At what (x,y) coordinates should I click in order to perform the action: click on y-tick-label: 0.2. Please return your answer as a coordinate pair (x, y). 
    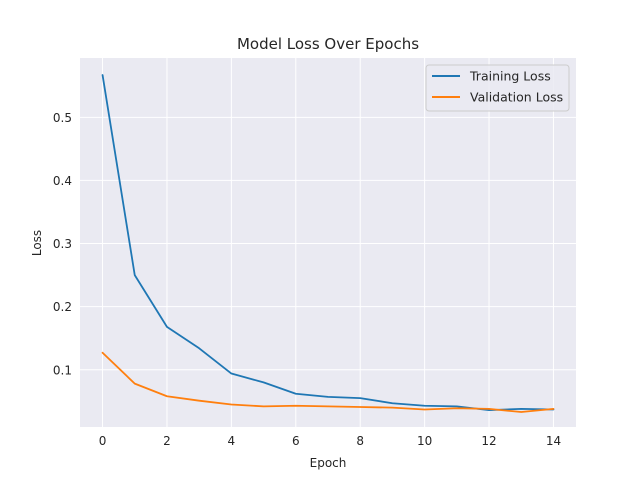
    Looking at the image, I should click on (62, 307).